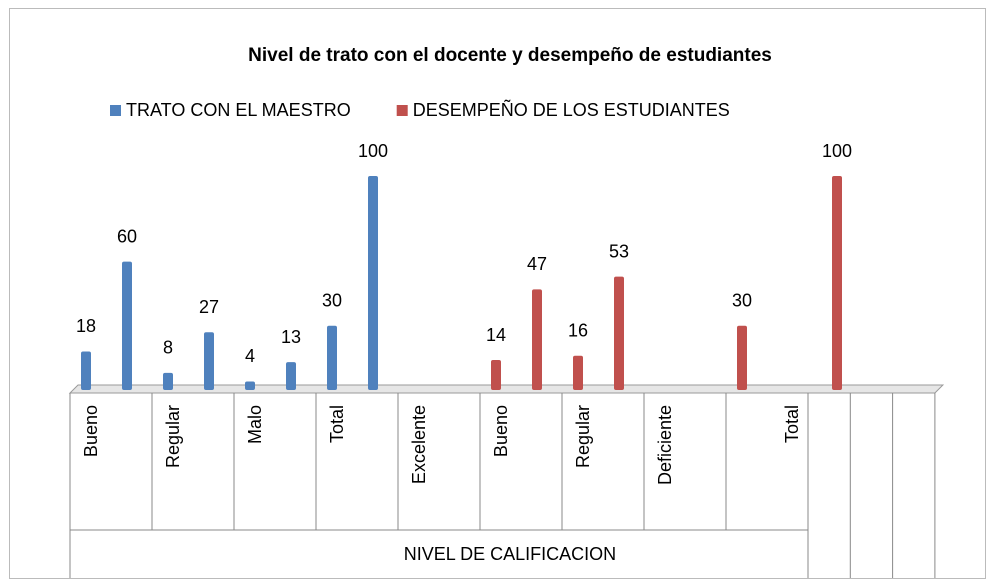 The height and width of the screenshot is (582, 995). What do you see at coordinates (537, 264) in the screenshot?
I see `data-label: 47` at bounding box center [537, 264].